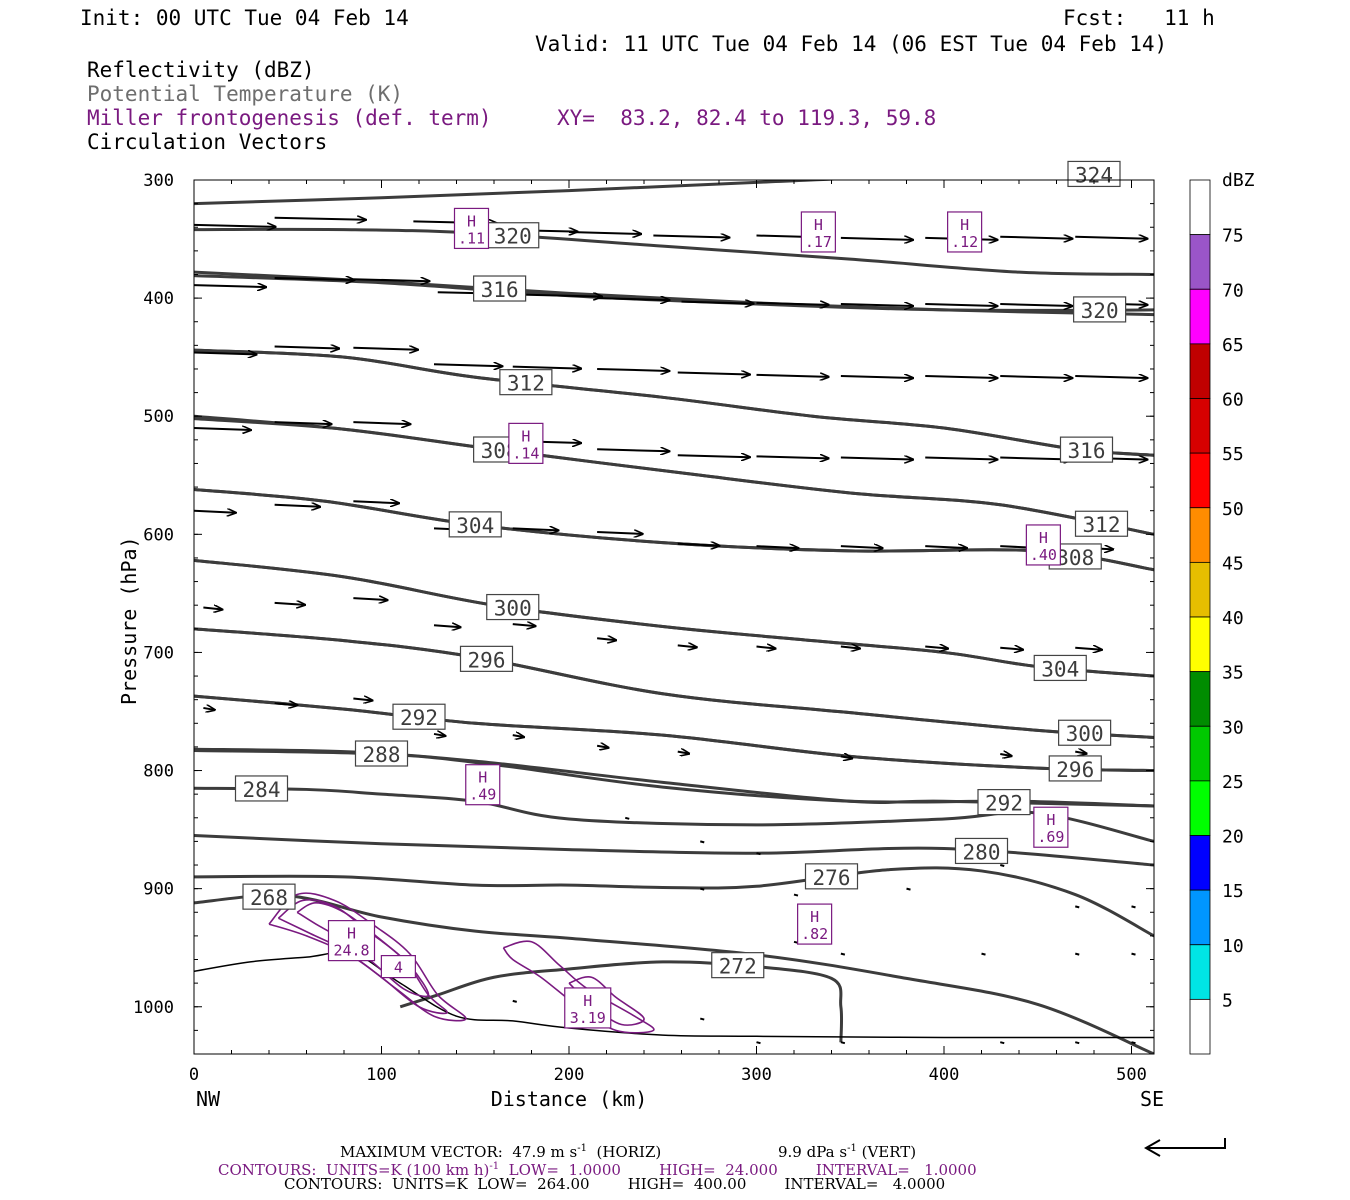  Describe the element at coordinates (1233, 400) in the screenshot. I see `colorbar-label: 60` at that location.